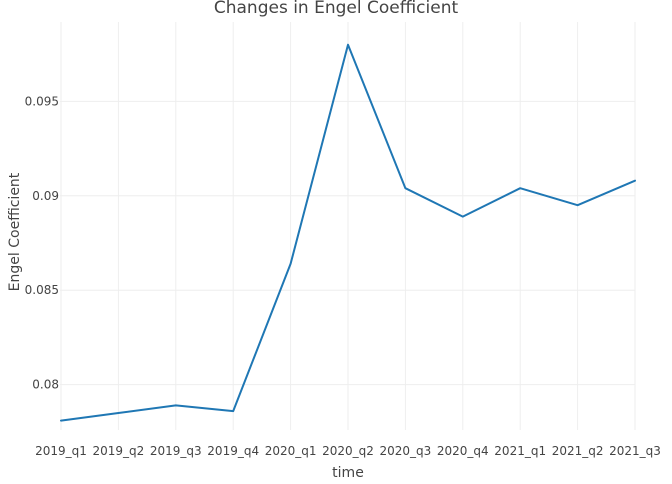 Image resolution: width=672 pixels, height=484 pixels. Describe the element at coordinates (61, 451) in the screenshot. I see `x-tick-label: 2019_q1` at that location.